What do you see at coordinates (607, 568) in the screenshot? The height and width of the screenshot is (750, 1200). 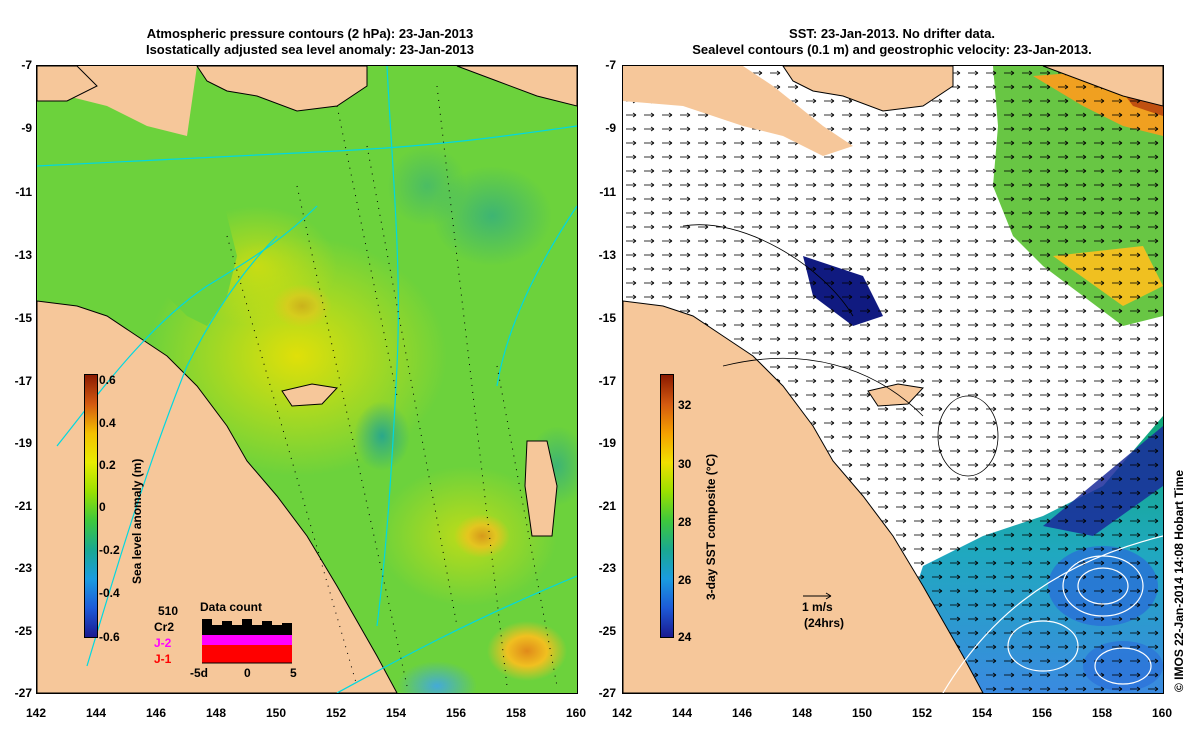 I see `right-ytick-8: -23` at bounding box center [607, 568].